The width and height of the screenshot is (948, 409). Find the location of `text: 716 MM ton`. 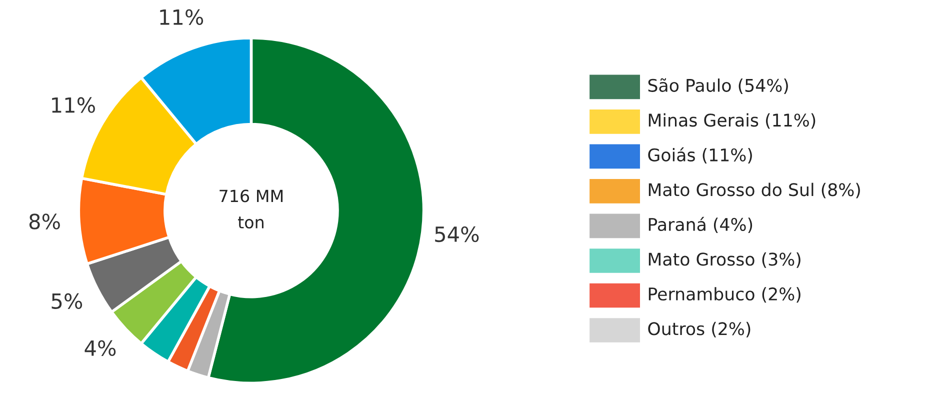

text: 716 MM ton is located at coordinates (251, 209).